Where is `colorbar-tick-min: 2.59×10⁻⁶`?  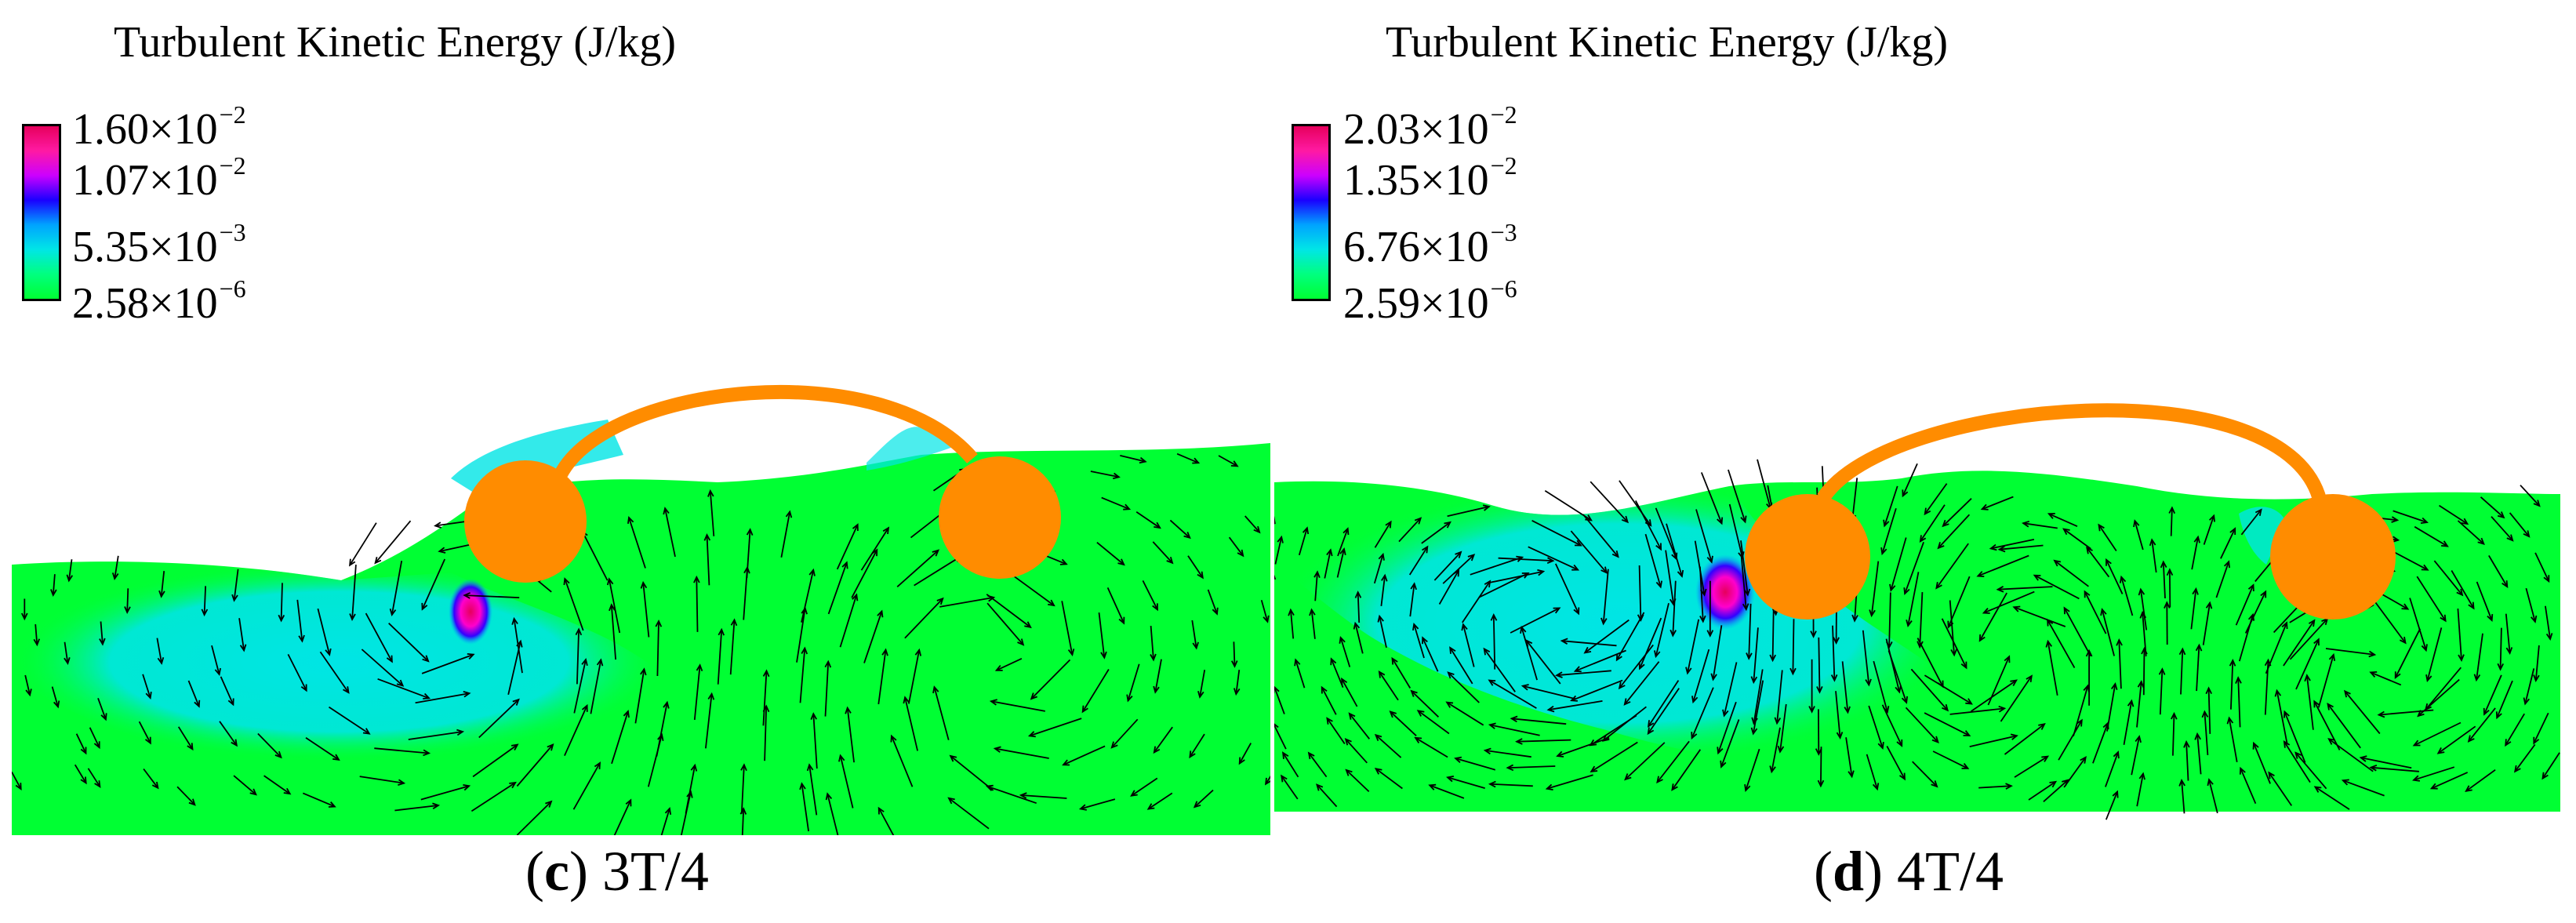
colorbar-tick-min: 2.59×10⁻⁶ is located at coordinates (1430, 301).